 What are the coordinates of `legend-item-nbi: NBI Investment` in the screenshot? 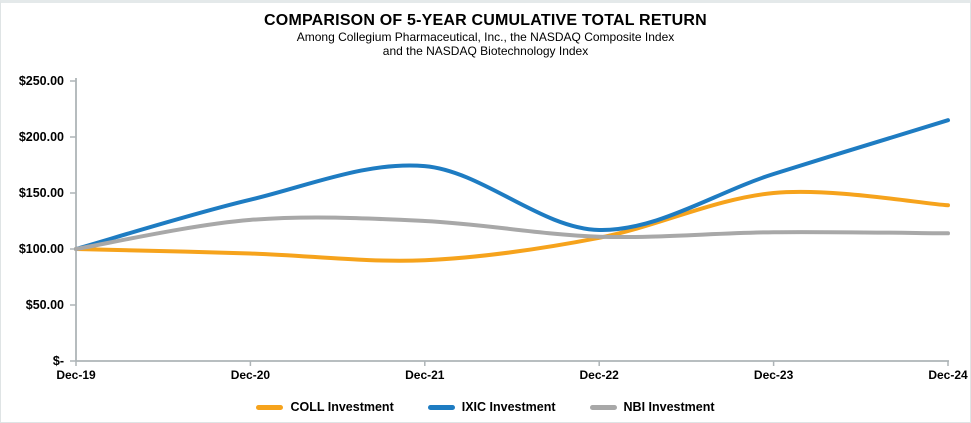 It's located at (652, 407).